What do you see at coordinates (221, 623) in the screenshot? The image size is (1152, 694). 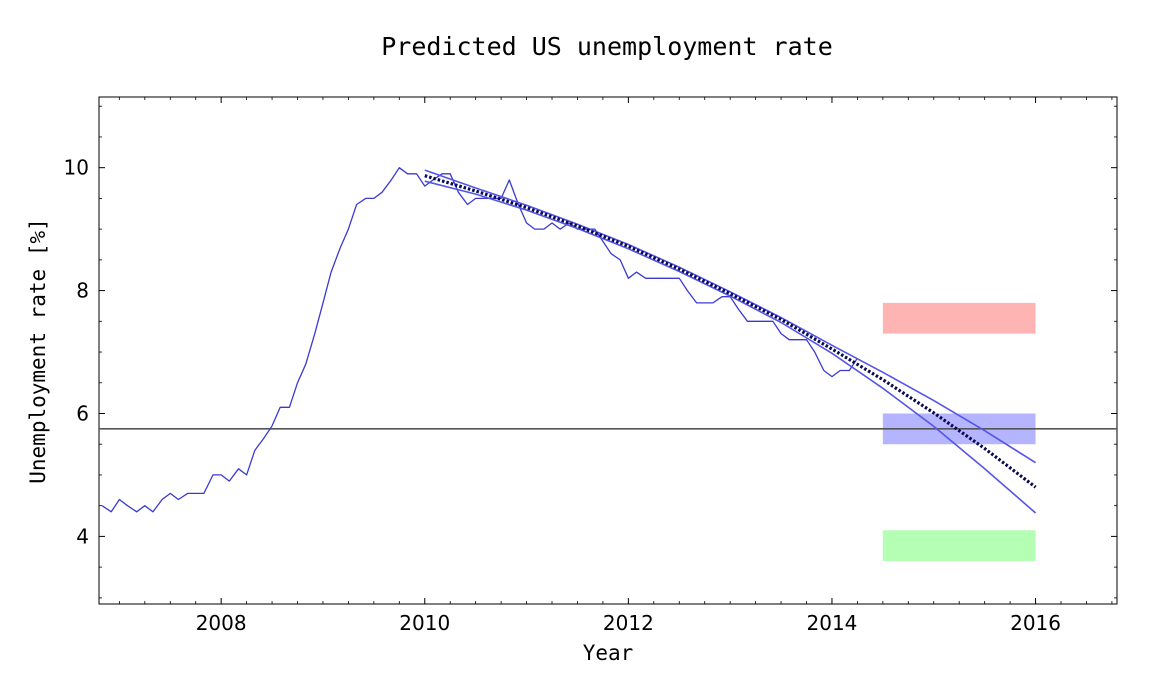 I see `x-tick-label: 2008` at bounding box center [221, 623].